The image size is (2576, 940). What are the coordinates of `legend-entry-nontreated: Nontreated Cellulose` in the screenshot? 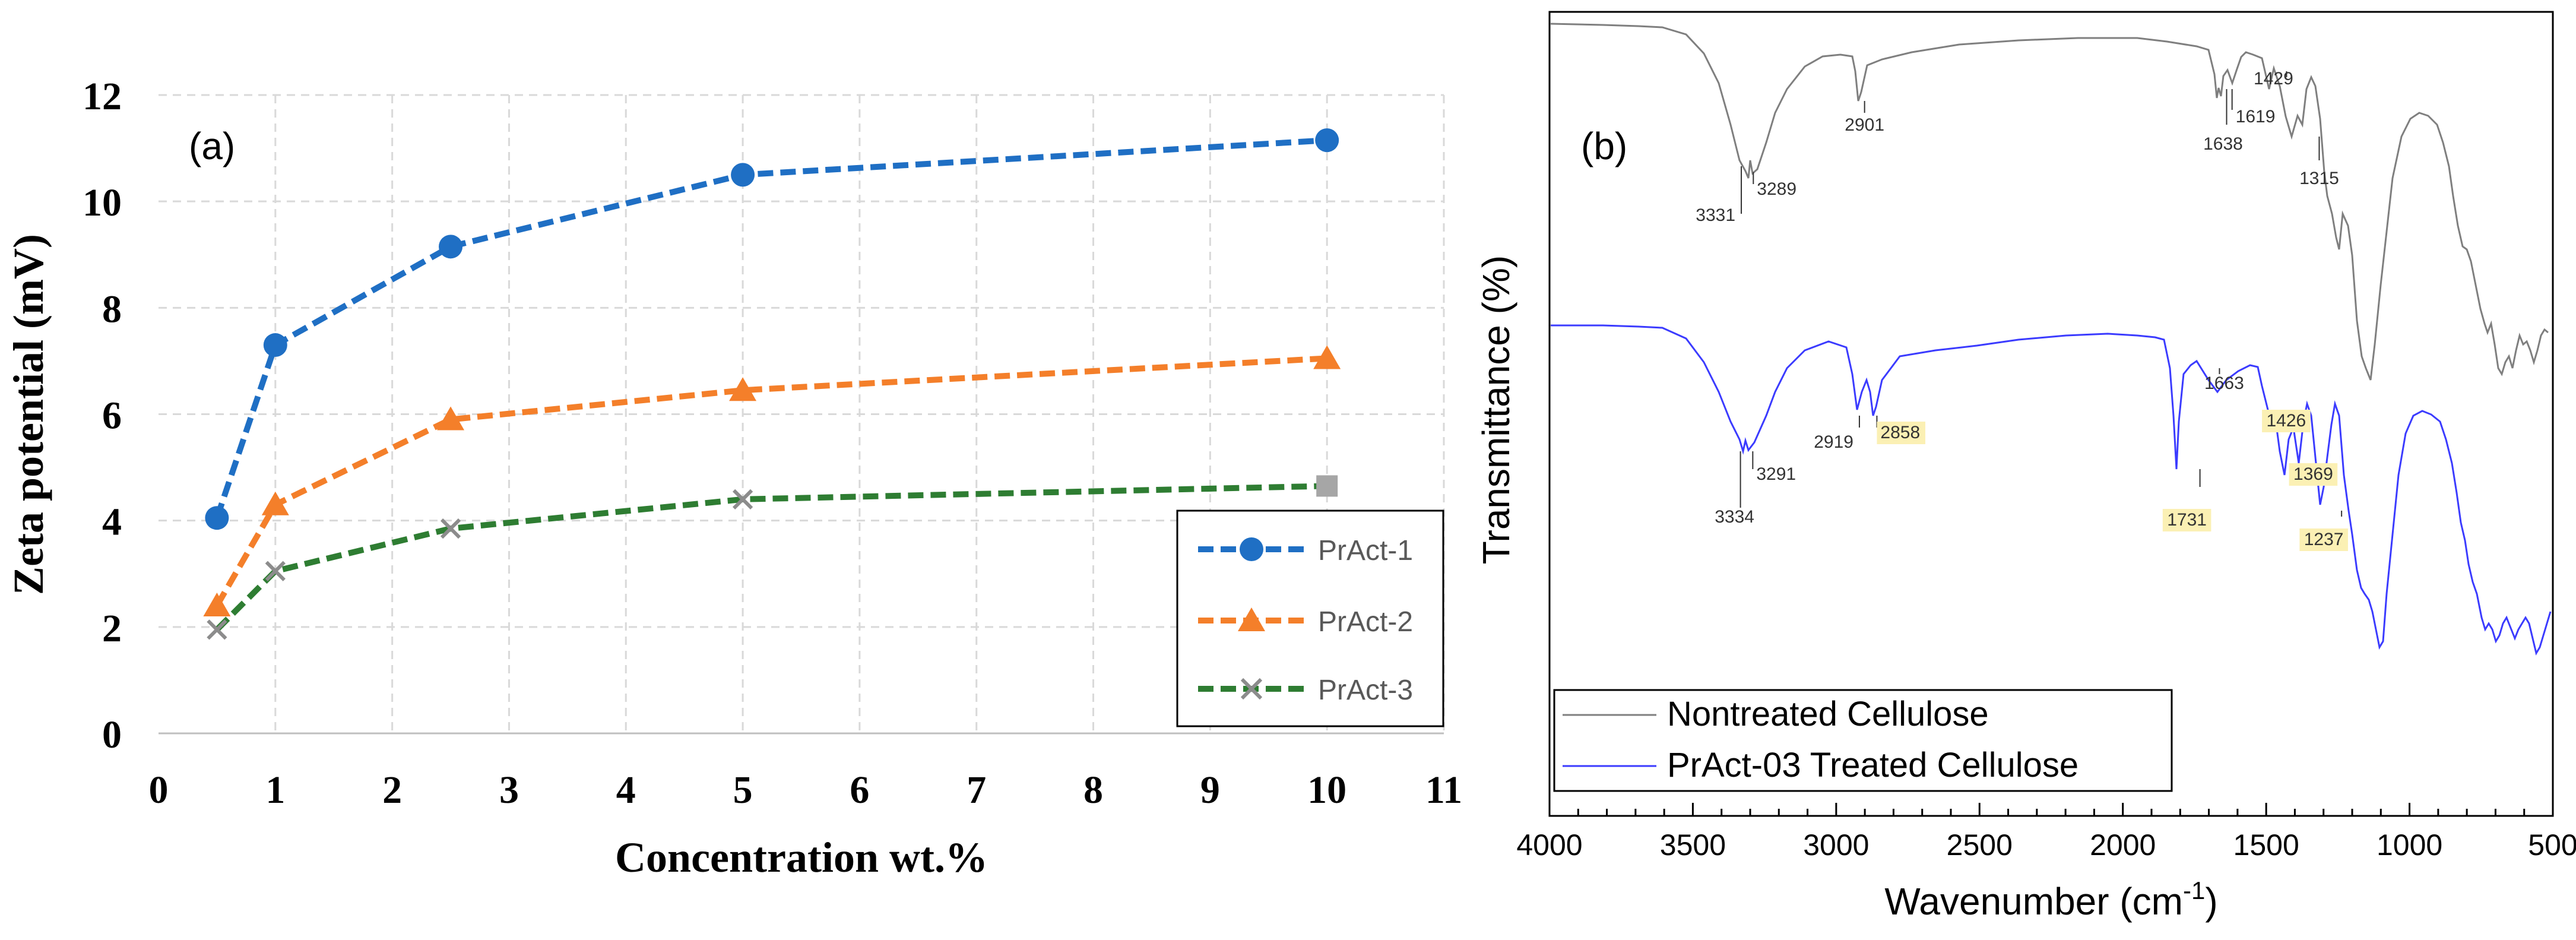 It's located at (1776, 714).